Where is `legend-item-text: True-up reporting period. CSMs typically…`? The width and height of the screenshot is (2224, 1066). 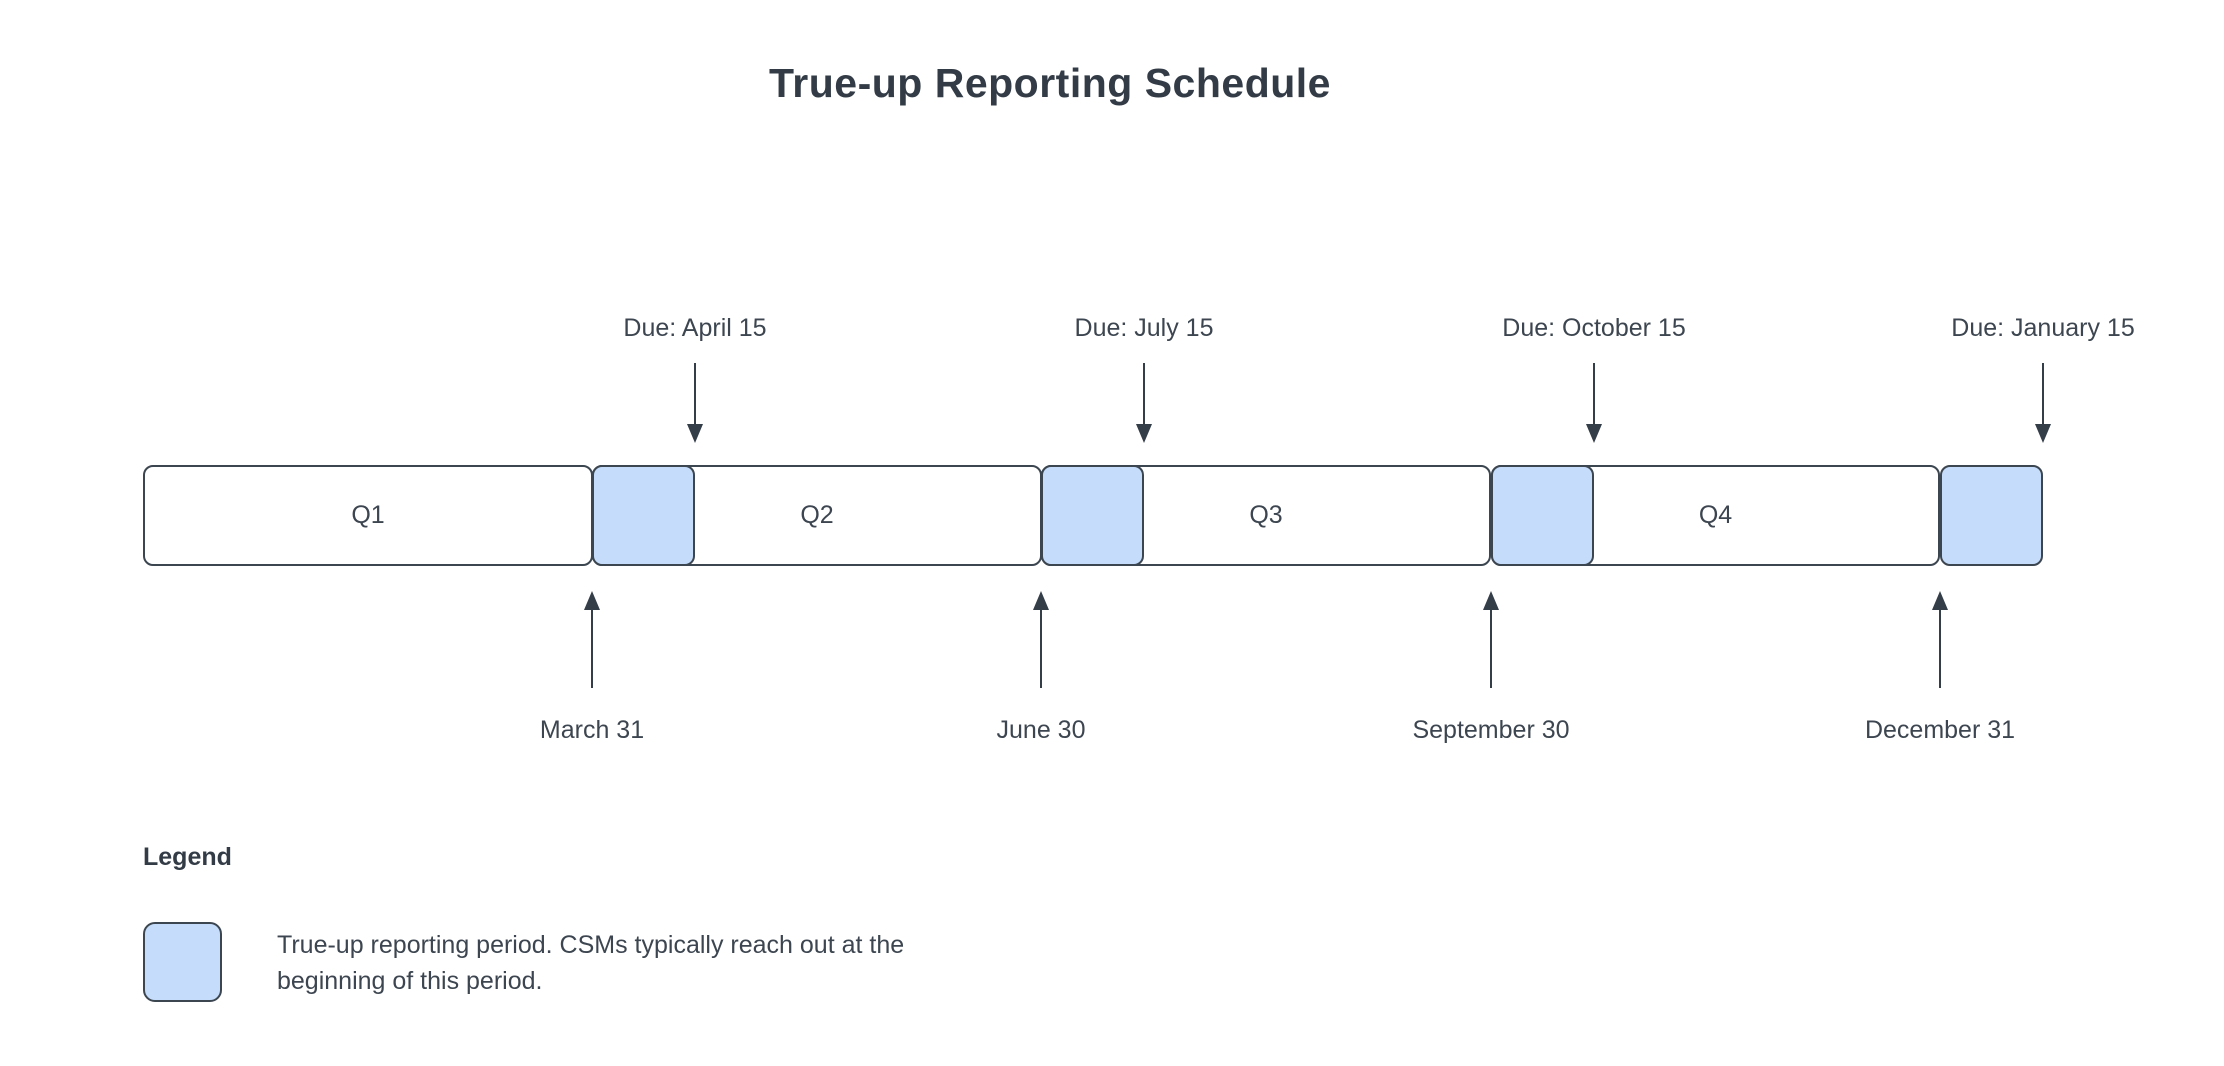 legend-item-text: True-up reporting period. CSMs typically… is located at coordinates (591, 963).